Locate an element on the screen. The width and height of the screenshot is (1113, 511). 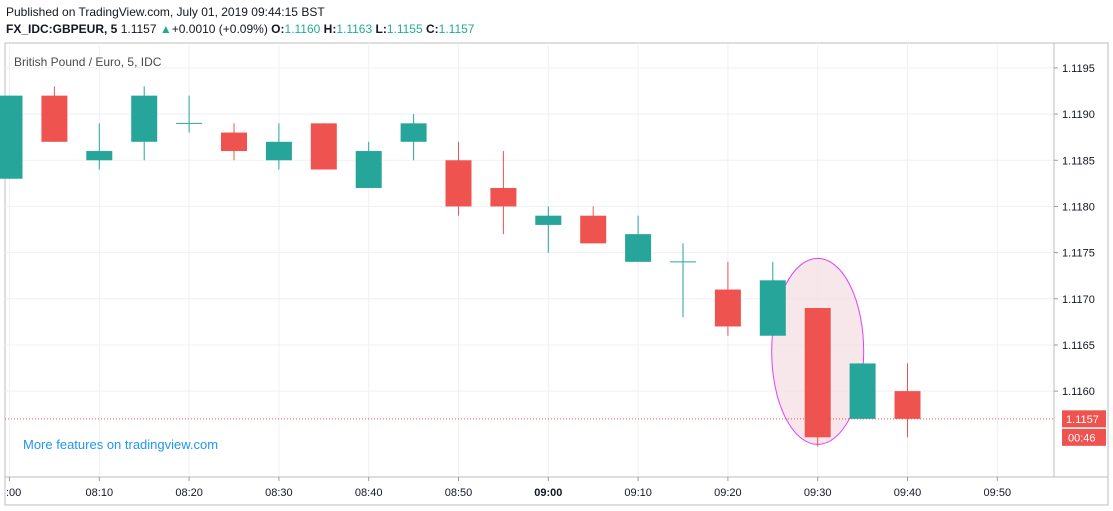
time-tick-label: 09:30 is located at coordinates (818, 493).